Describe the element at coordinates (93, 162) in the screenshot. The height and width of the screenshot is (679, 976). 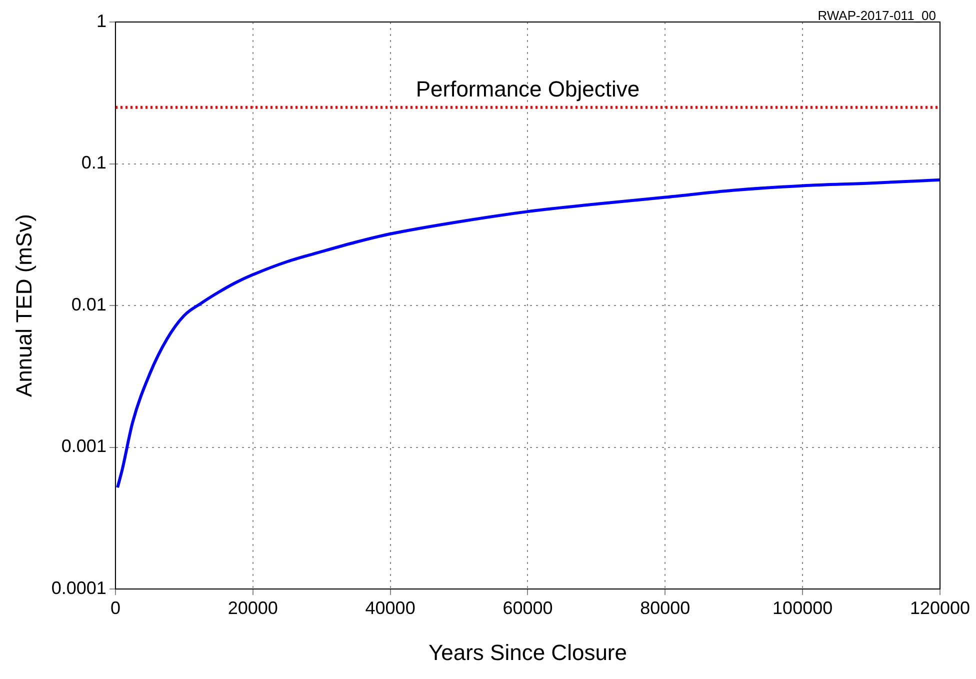
I see `y-tick-label: 0.1` at that location.